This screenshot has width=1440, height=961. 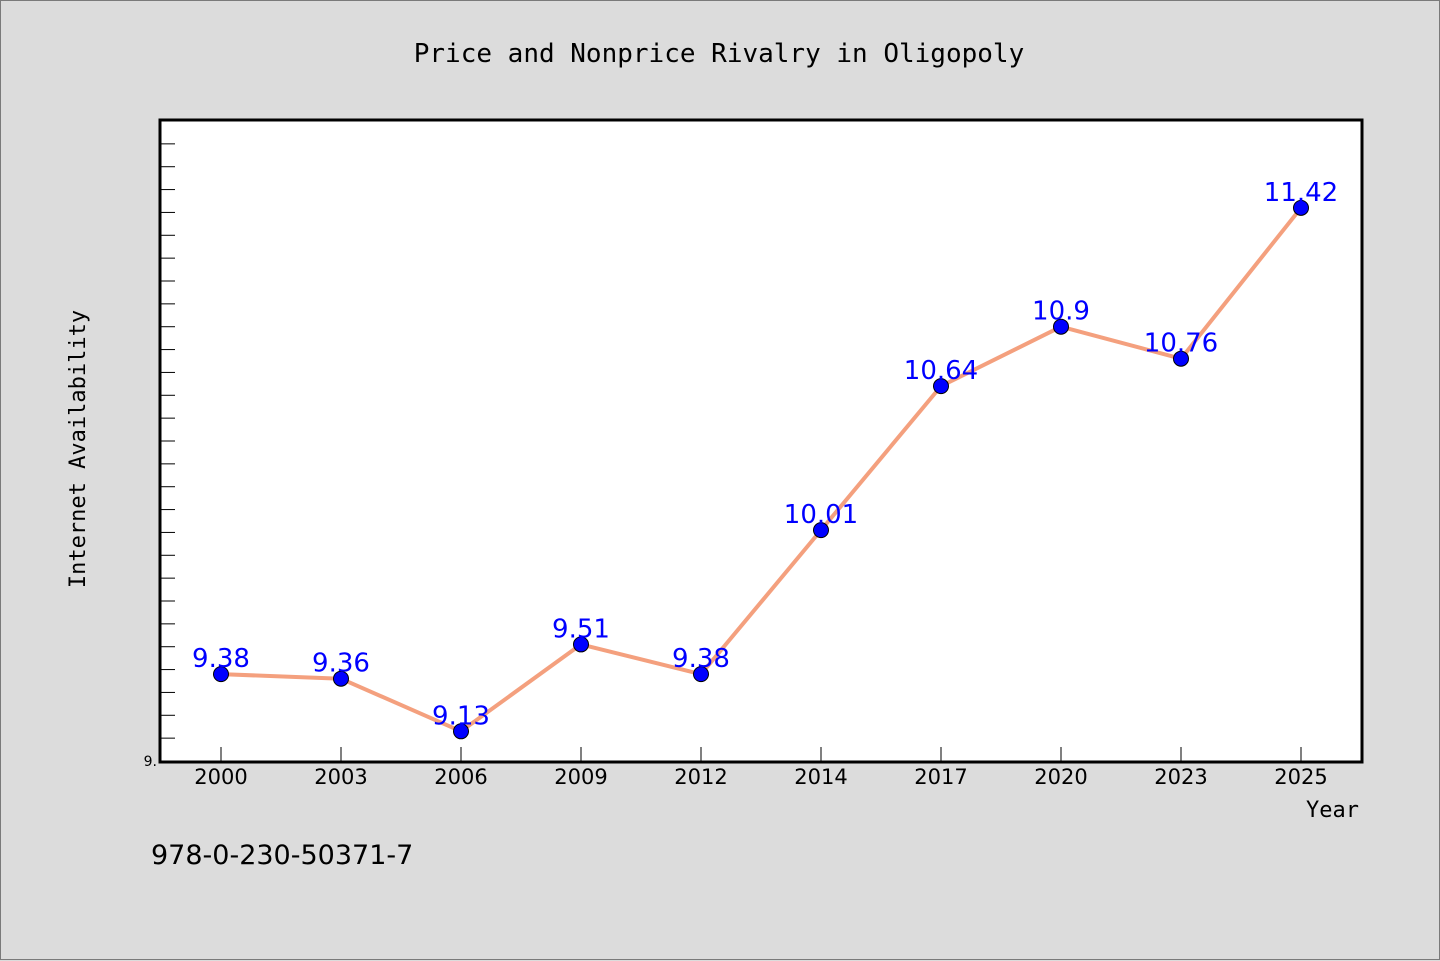 What do you see at coordinates (1332, 810) in the screenshot?
I see `x-axis-label: Year` at bounding box center [1332, 810].